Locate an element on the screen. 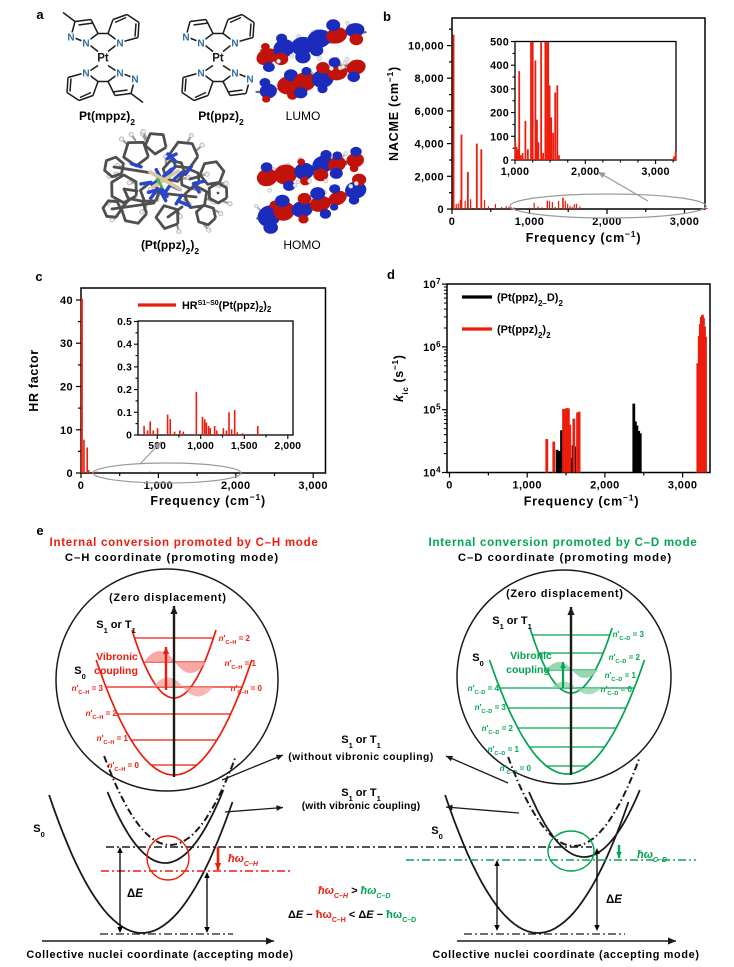 The image size is (734, 967). svg-text: 0.1 is located at coordinates (124, 413).